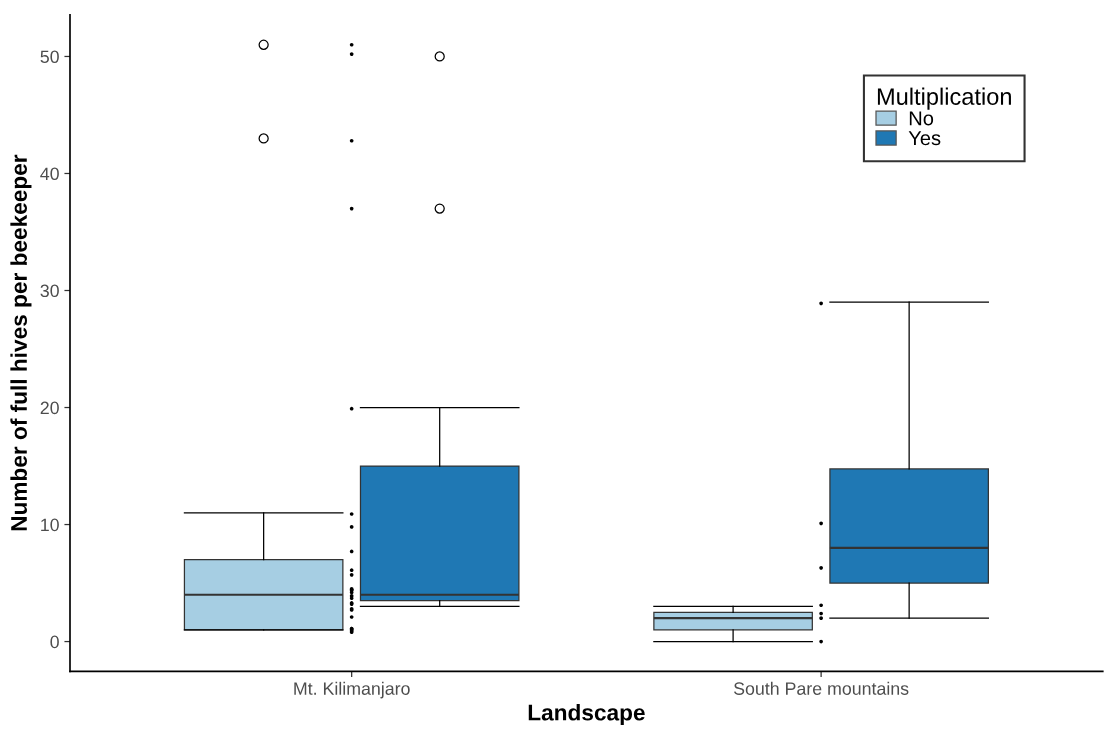 Image resolution: width=1105 pixels, height=746 pixels. Describe the element at coordinates (821, 688) in the screenshot. I see `x-tick-label: South Pare mountains` at that location.